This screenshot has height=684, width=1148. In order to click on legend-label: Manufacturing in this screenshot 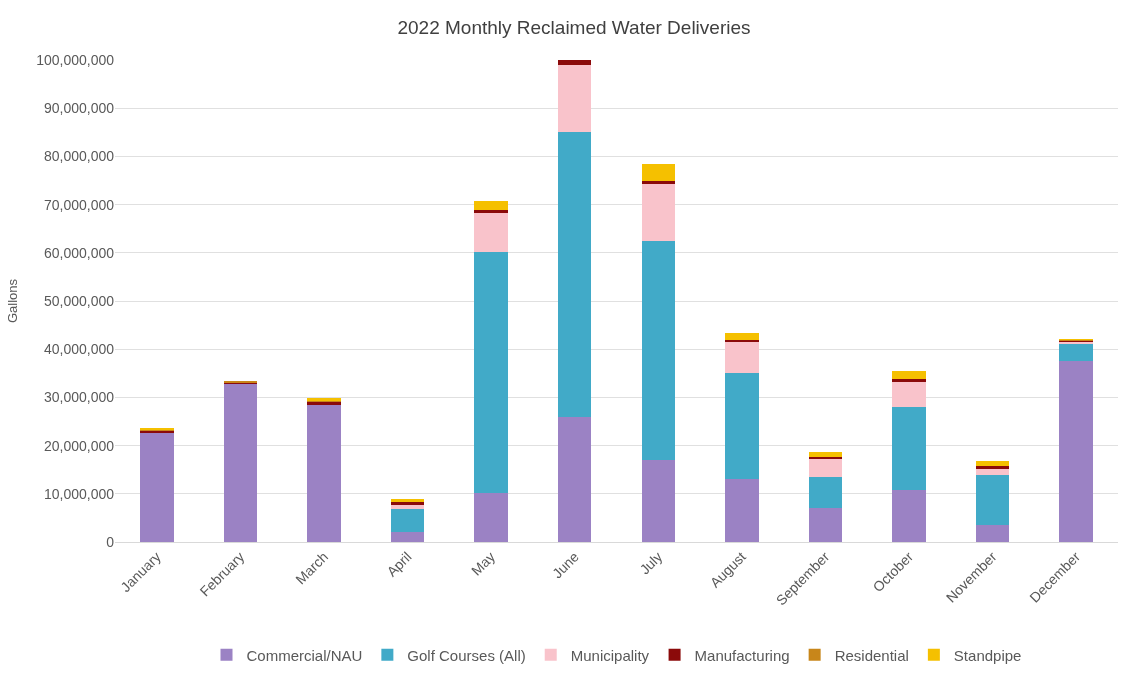, I will do `click(742, 655)`.